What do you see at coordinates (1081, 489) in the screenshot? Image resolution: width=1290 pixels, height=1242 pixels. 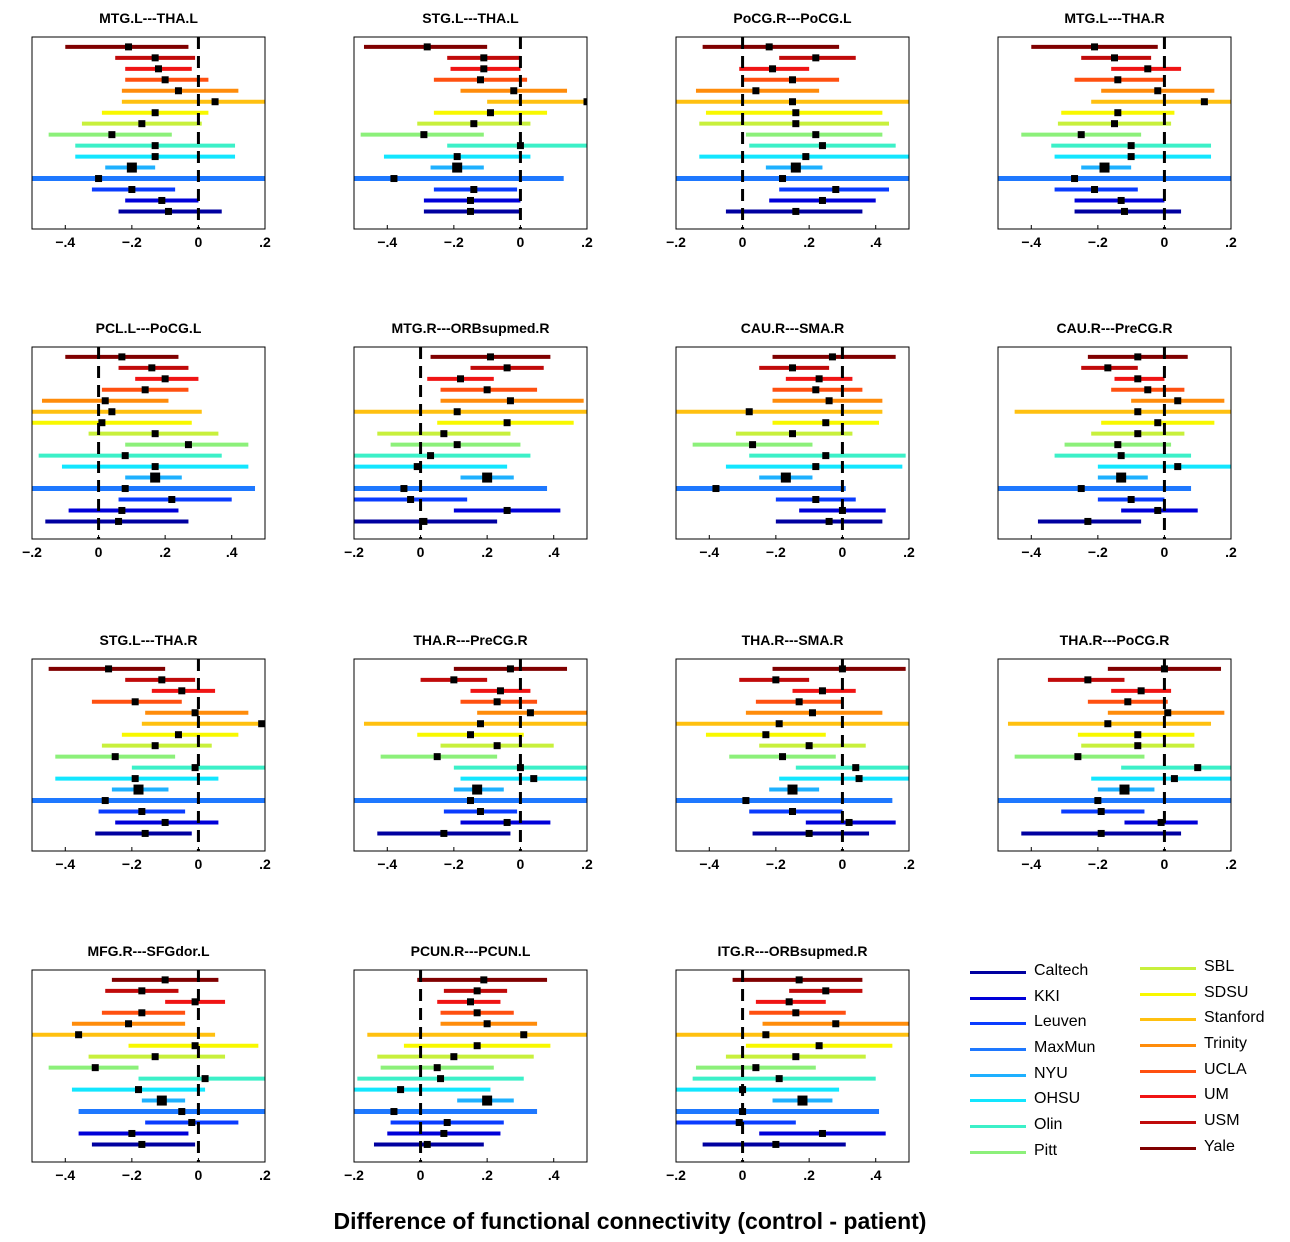 I see `estimate-marker-maxmun` at bounding box center [1081, 489].